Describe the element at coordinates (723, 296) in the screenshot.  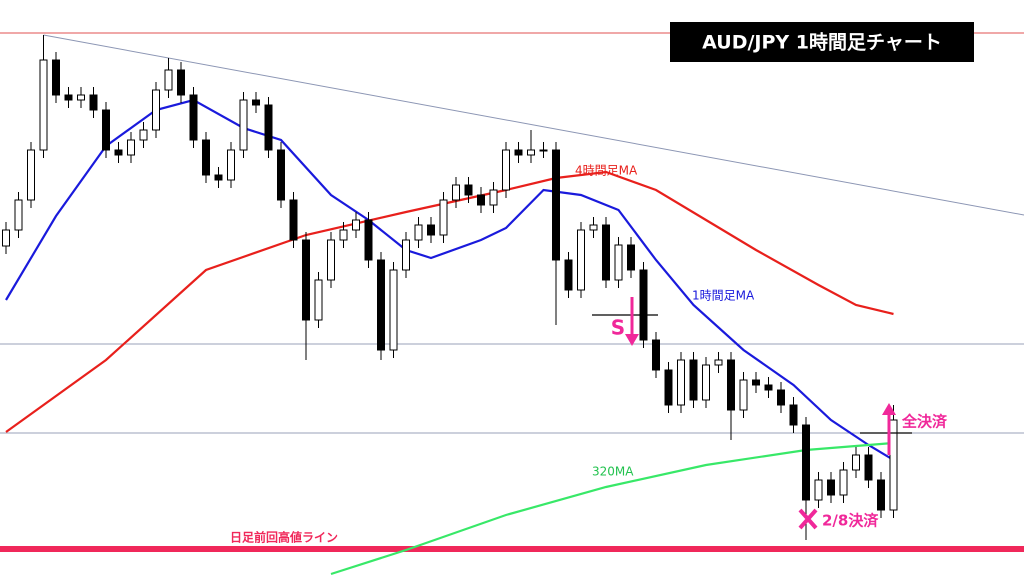
I see `ma-label: 1時間足MA` at that location.